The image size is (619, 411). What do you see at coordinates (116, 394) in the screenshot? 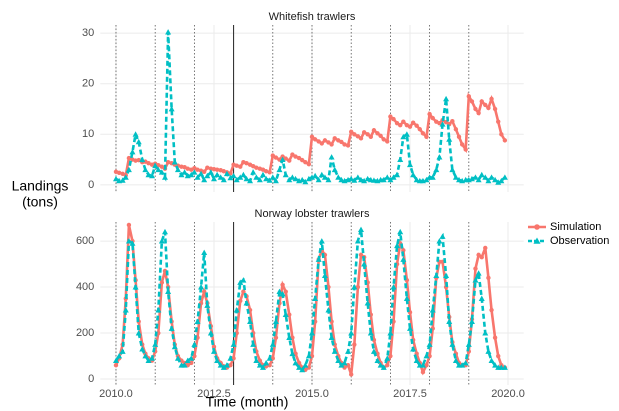
I see `x-tick-label: 2010.0` at bounding box center [116, 394].